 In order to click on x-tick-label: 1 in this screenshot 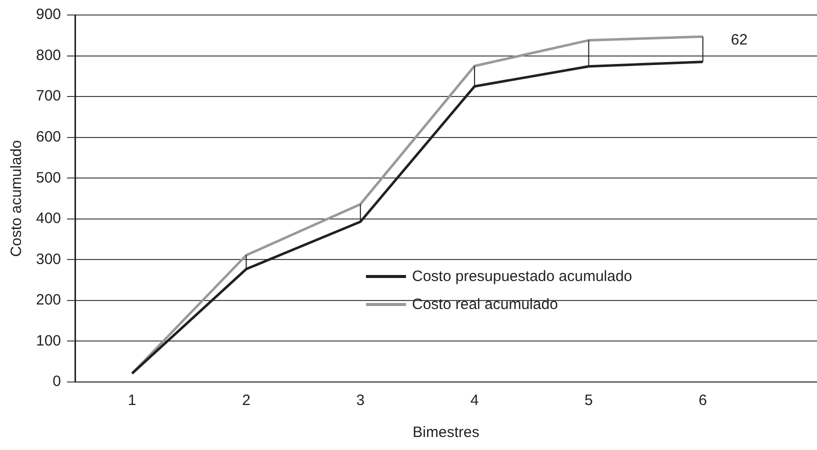, I will do `click(132, 401)`.